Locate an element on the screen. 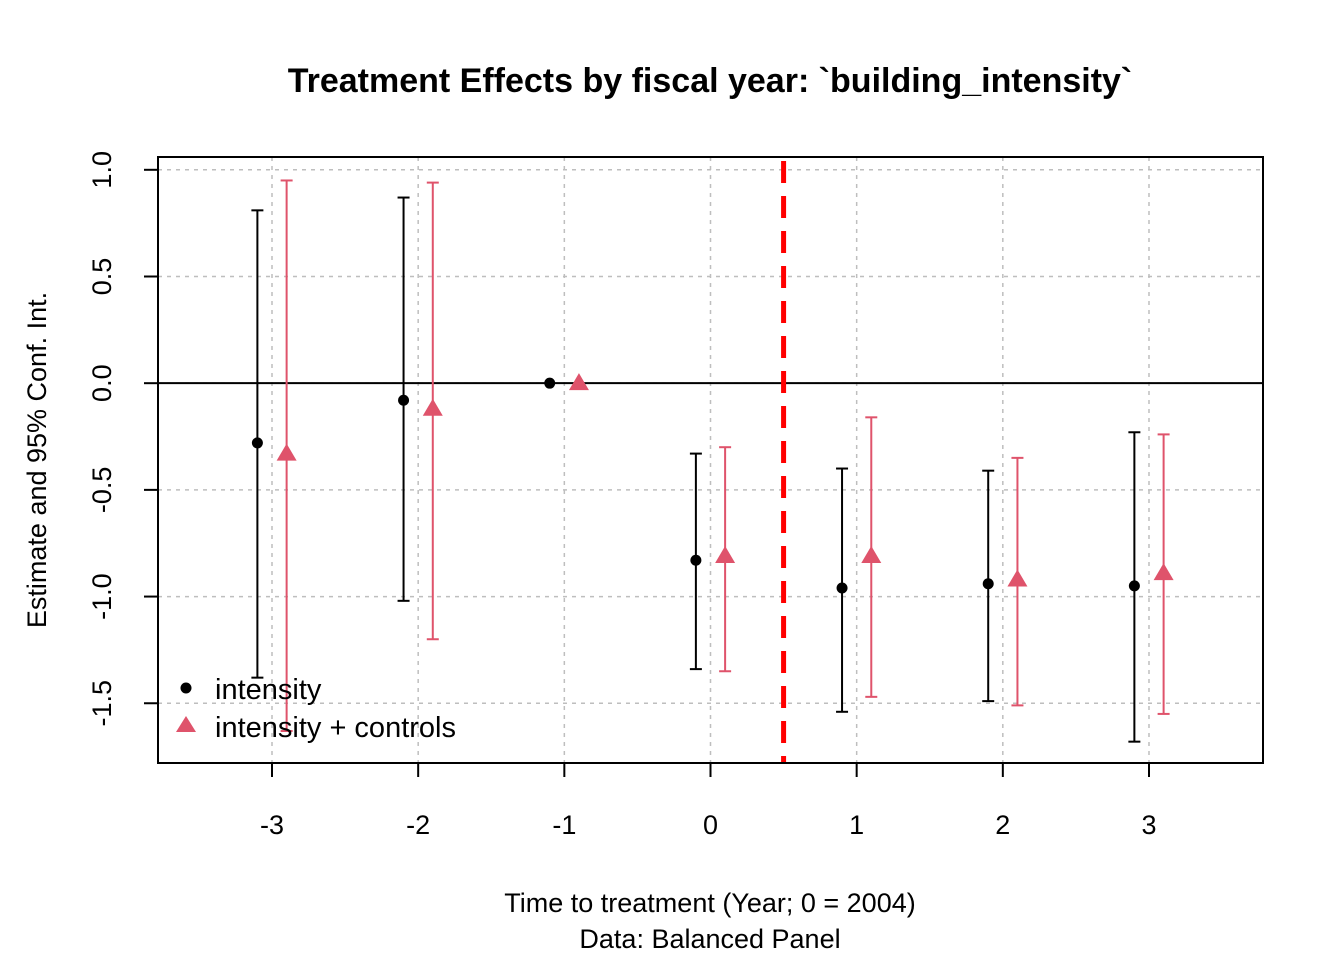 The height and width of the screenshot is (960, 1344). x-axis: -3 -2 -1 0 1 2 3 is located at coordinates (708, 801).